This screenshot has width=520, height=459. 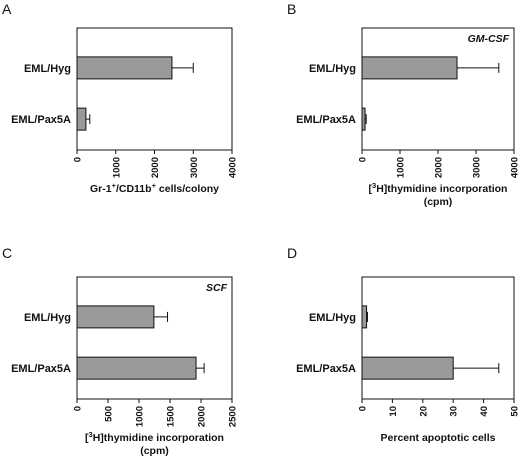 I want to click on x-axis-label: Percent apoptotic cells, so click(x=438, y=438).